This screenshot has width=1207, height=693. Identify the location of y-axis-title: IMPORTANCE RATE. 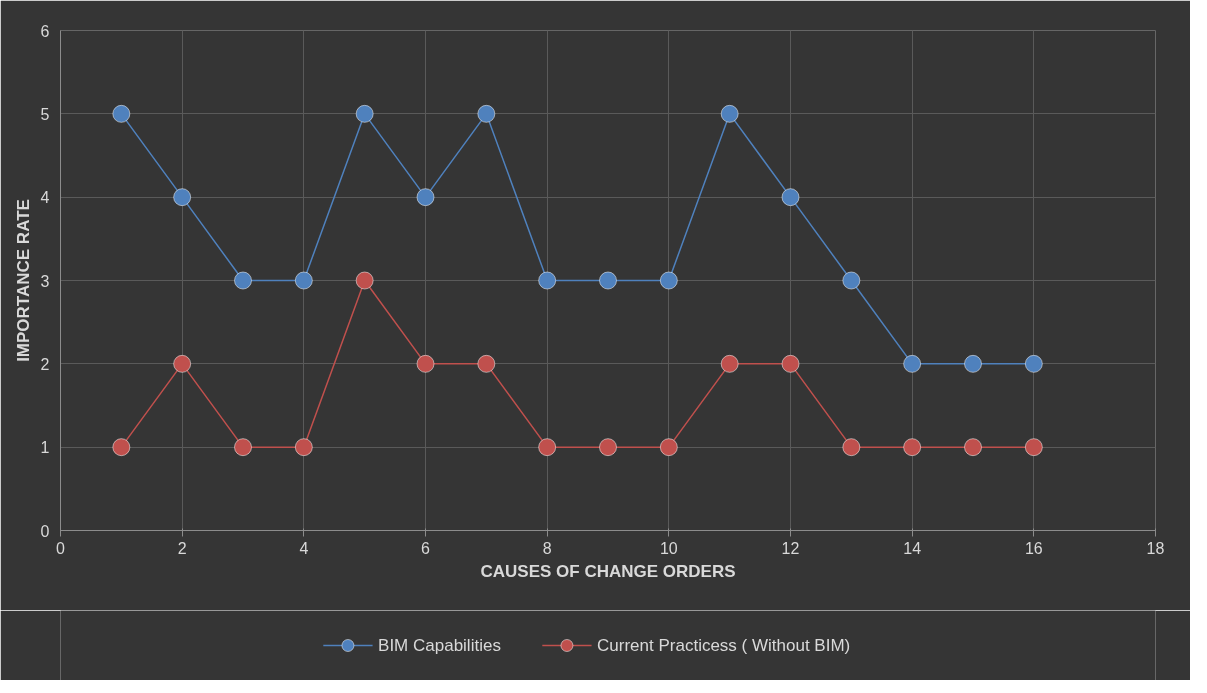
(23, 280).